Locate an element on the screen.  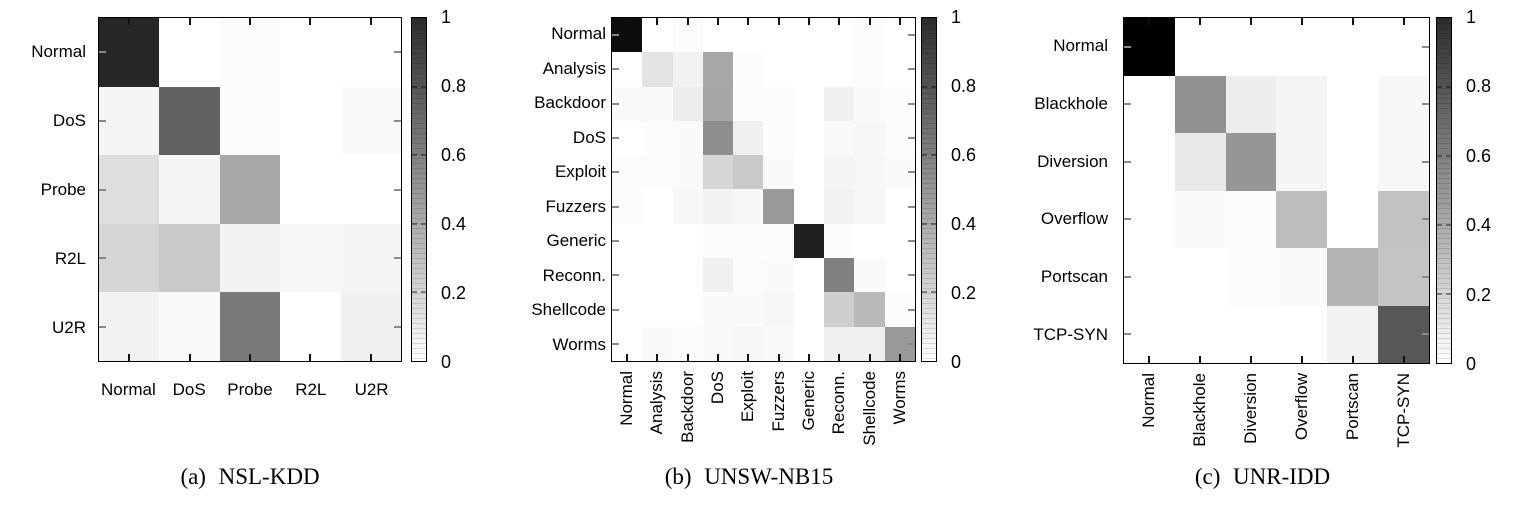
heatmap-cell-Diversion-Portscan is located at coordinates (1353, 162).